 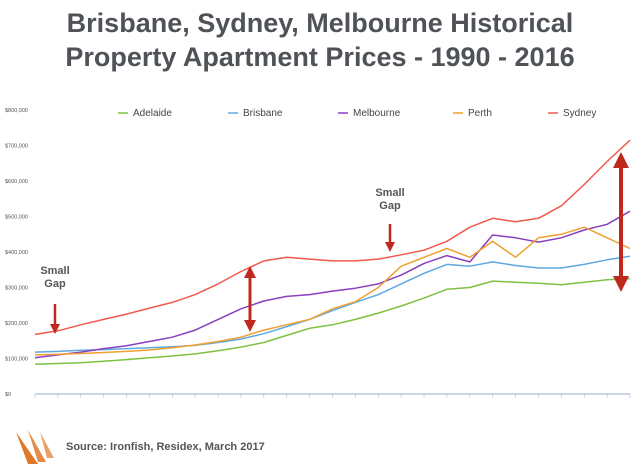 What do you see at coordinates (16, 111) in the screenshot?
I see `y-tick-label: $800,000` at bounding box center [16, 111].